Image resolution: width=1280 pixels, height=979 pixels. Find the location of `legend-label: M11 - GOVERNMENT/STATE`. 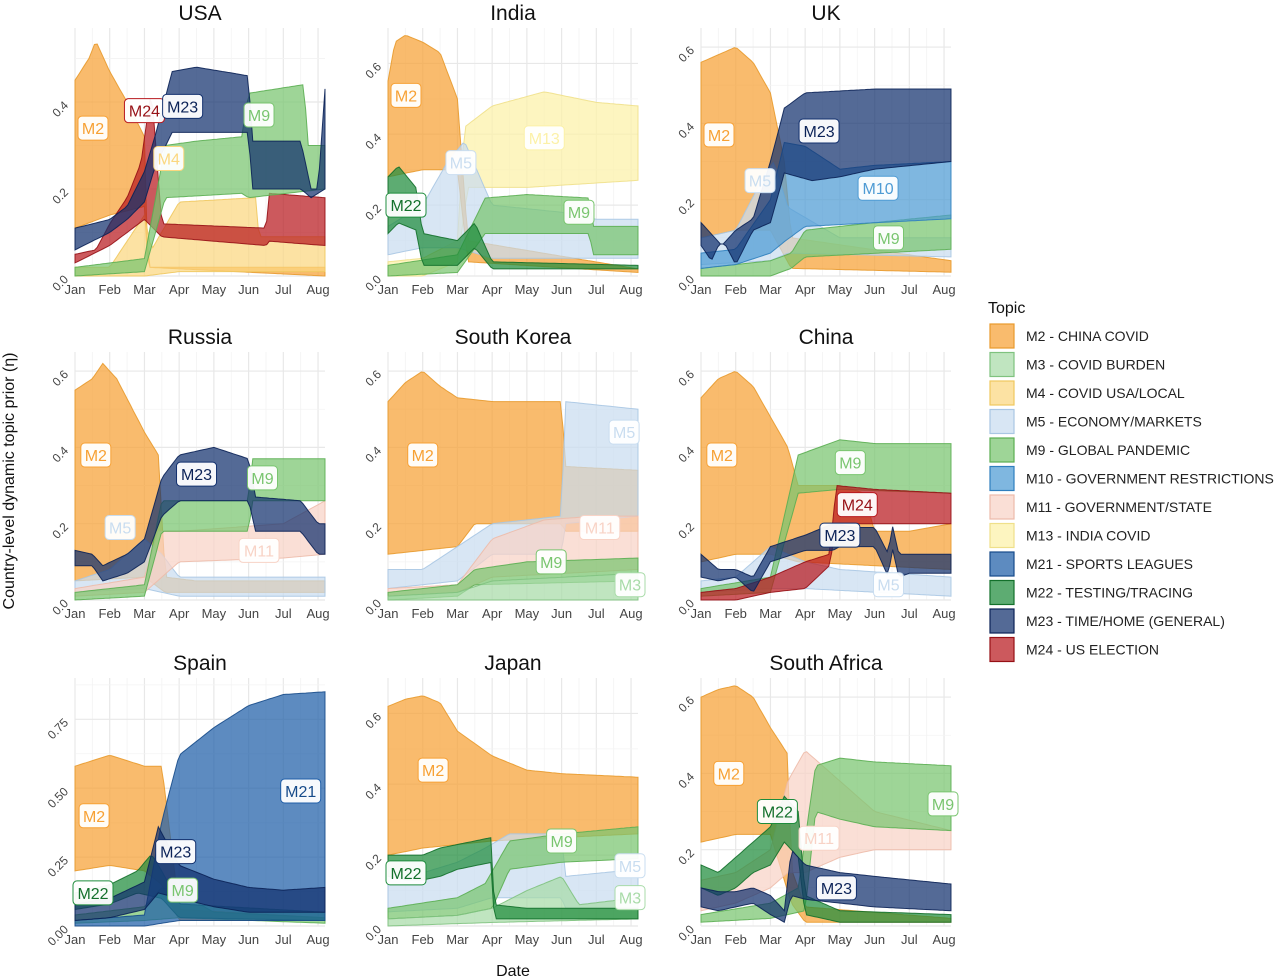

legend-label: M11 - GOVERNMENT/STATE is located at coordinates (1119, 507).